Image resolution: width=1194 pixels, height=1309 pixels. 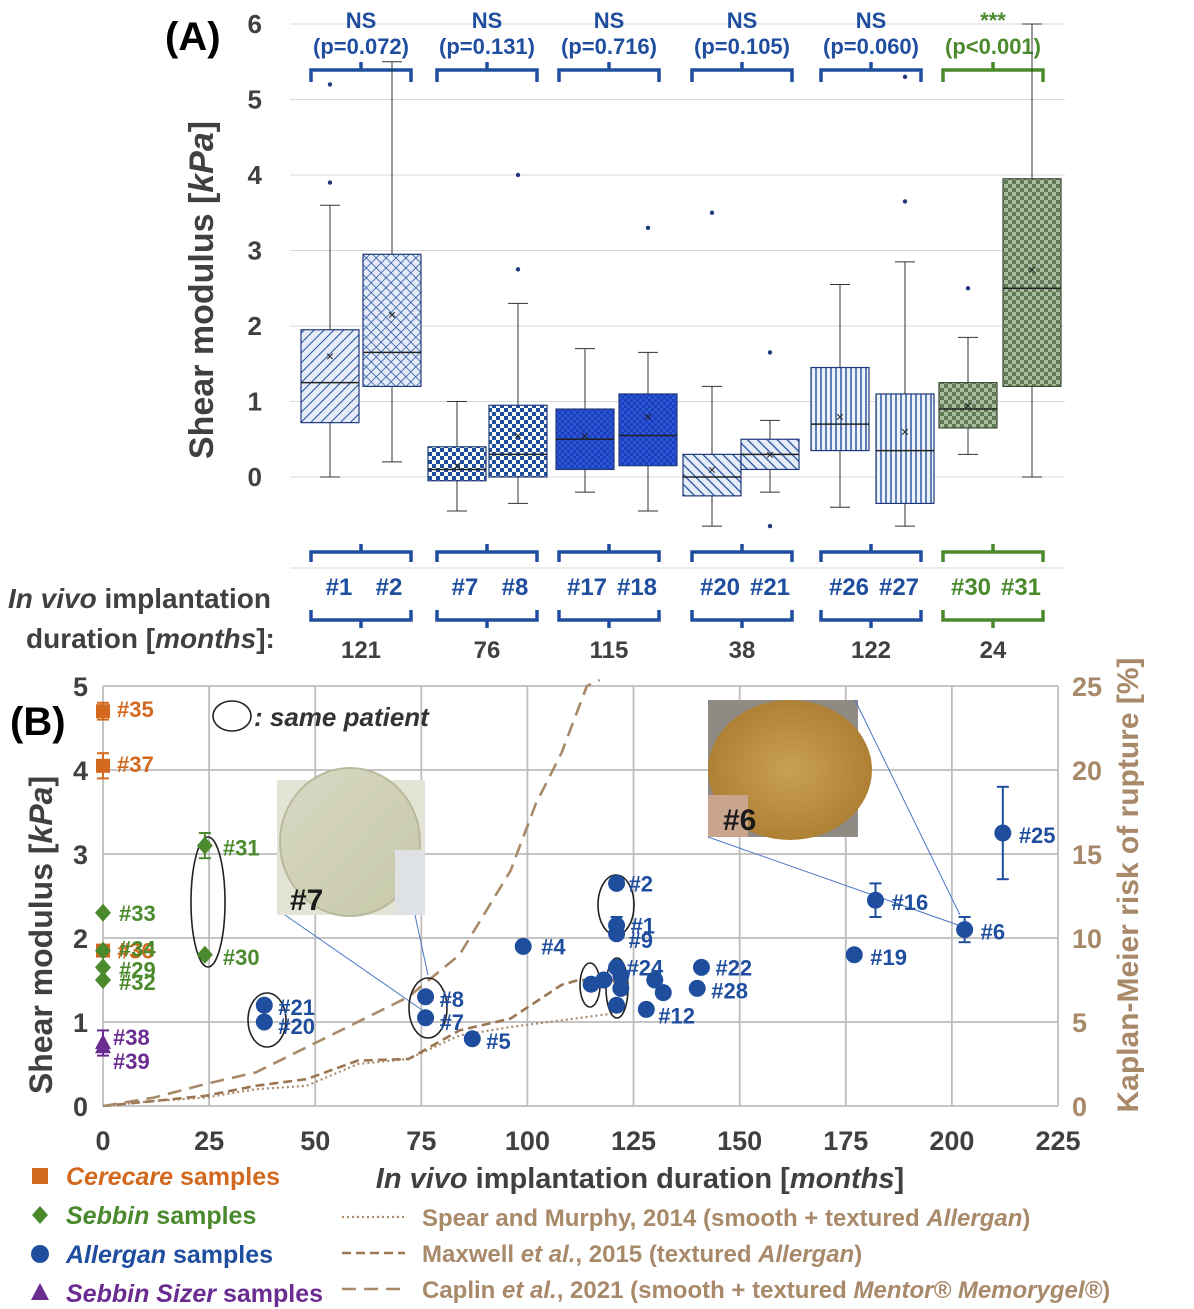 What do you see at coordinates (712, 368) in the screenshot?
I see `box-20: ×` at bounding box center [712, 368].